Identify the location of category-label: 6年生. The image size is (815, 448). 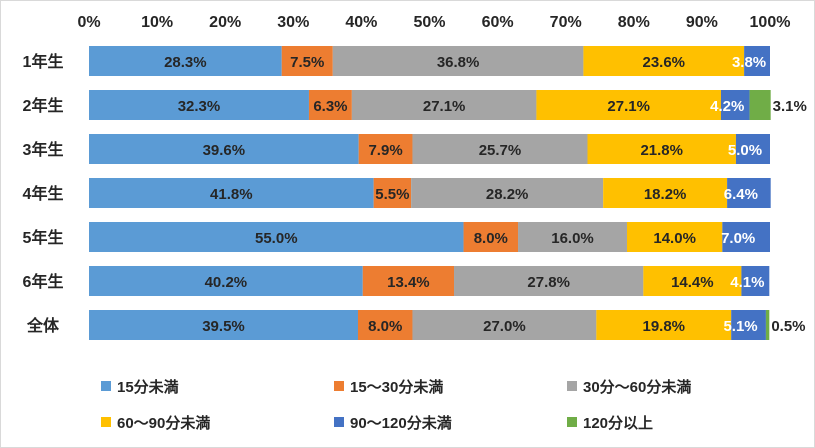
(43, 281).